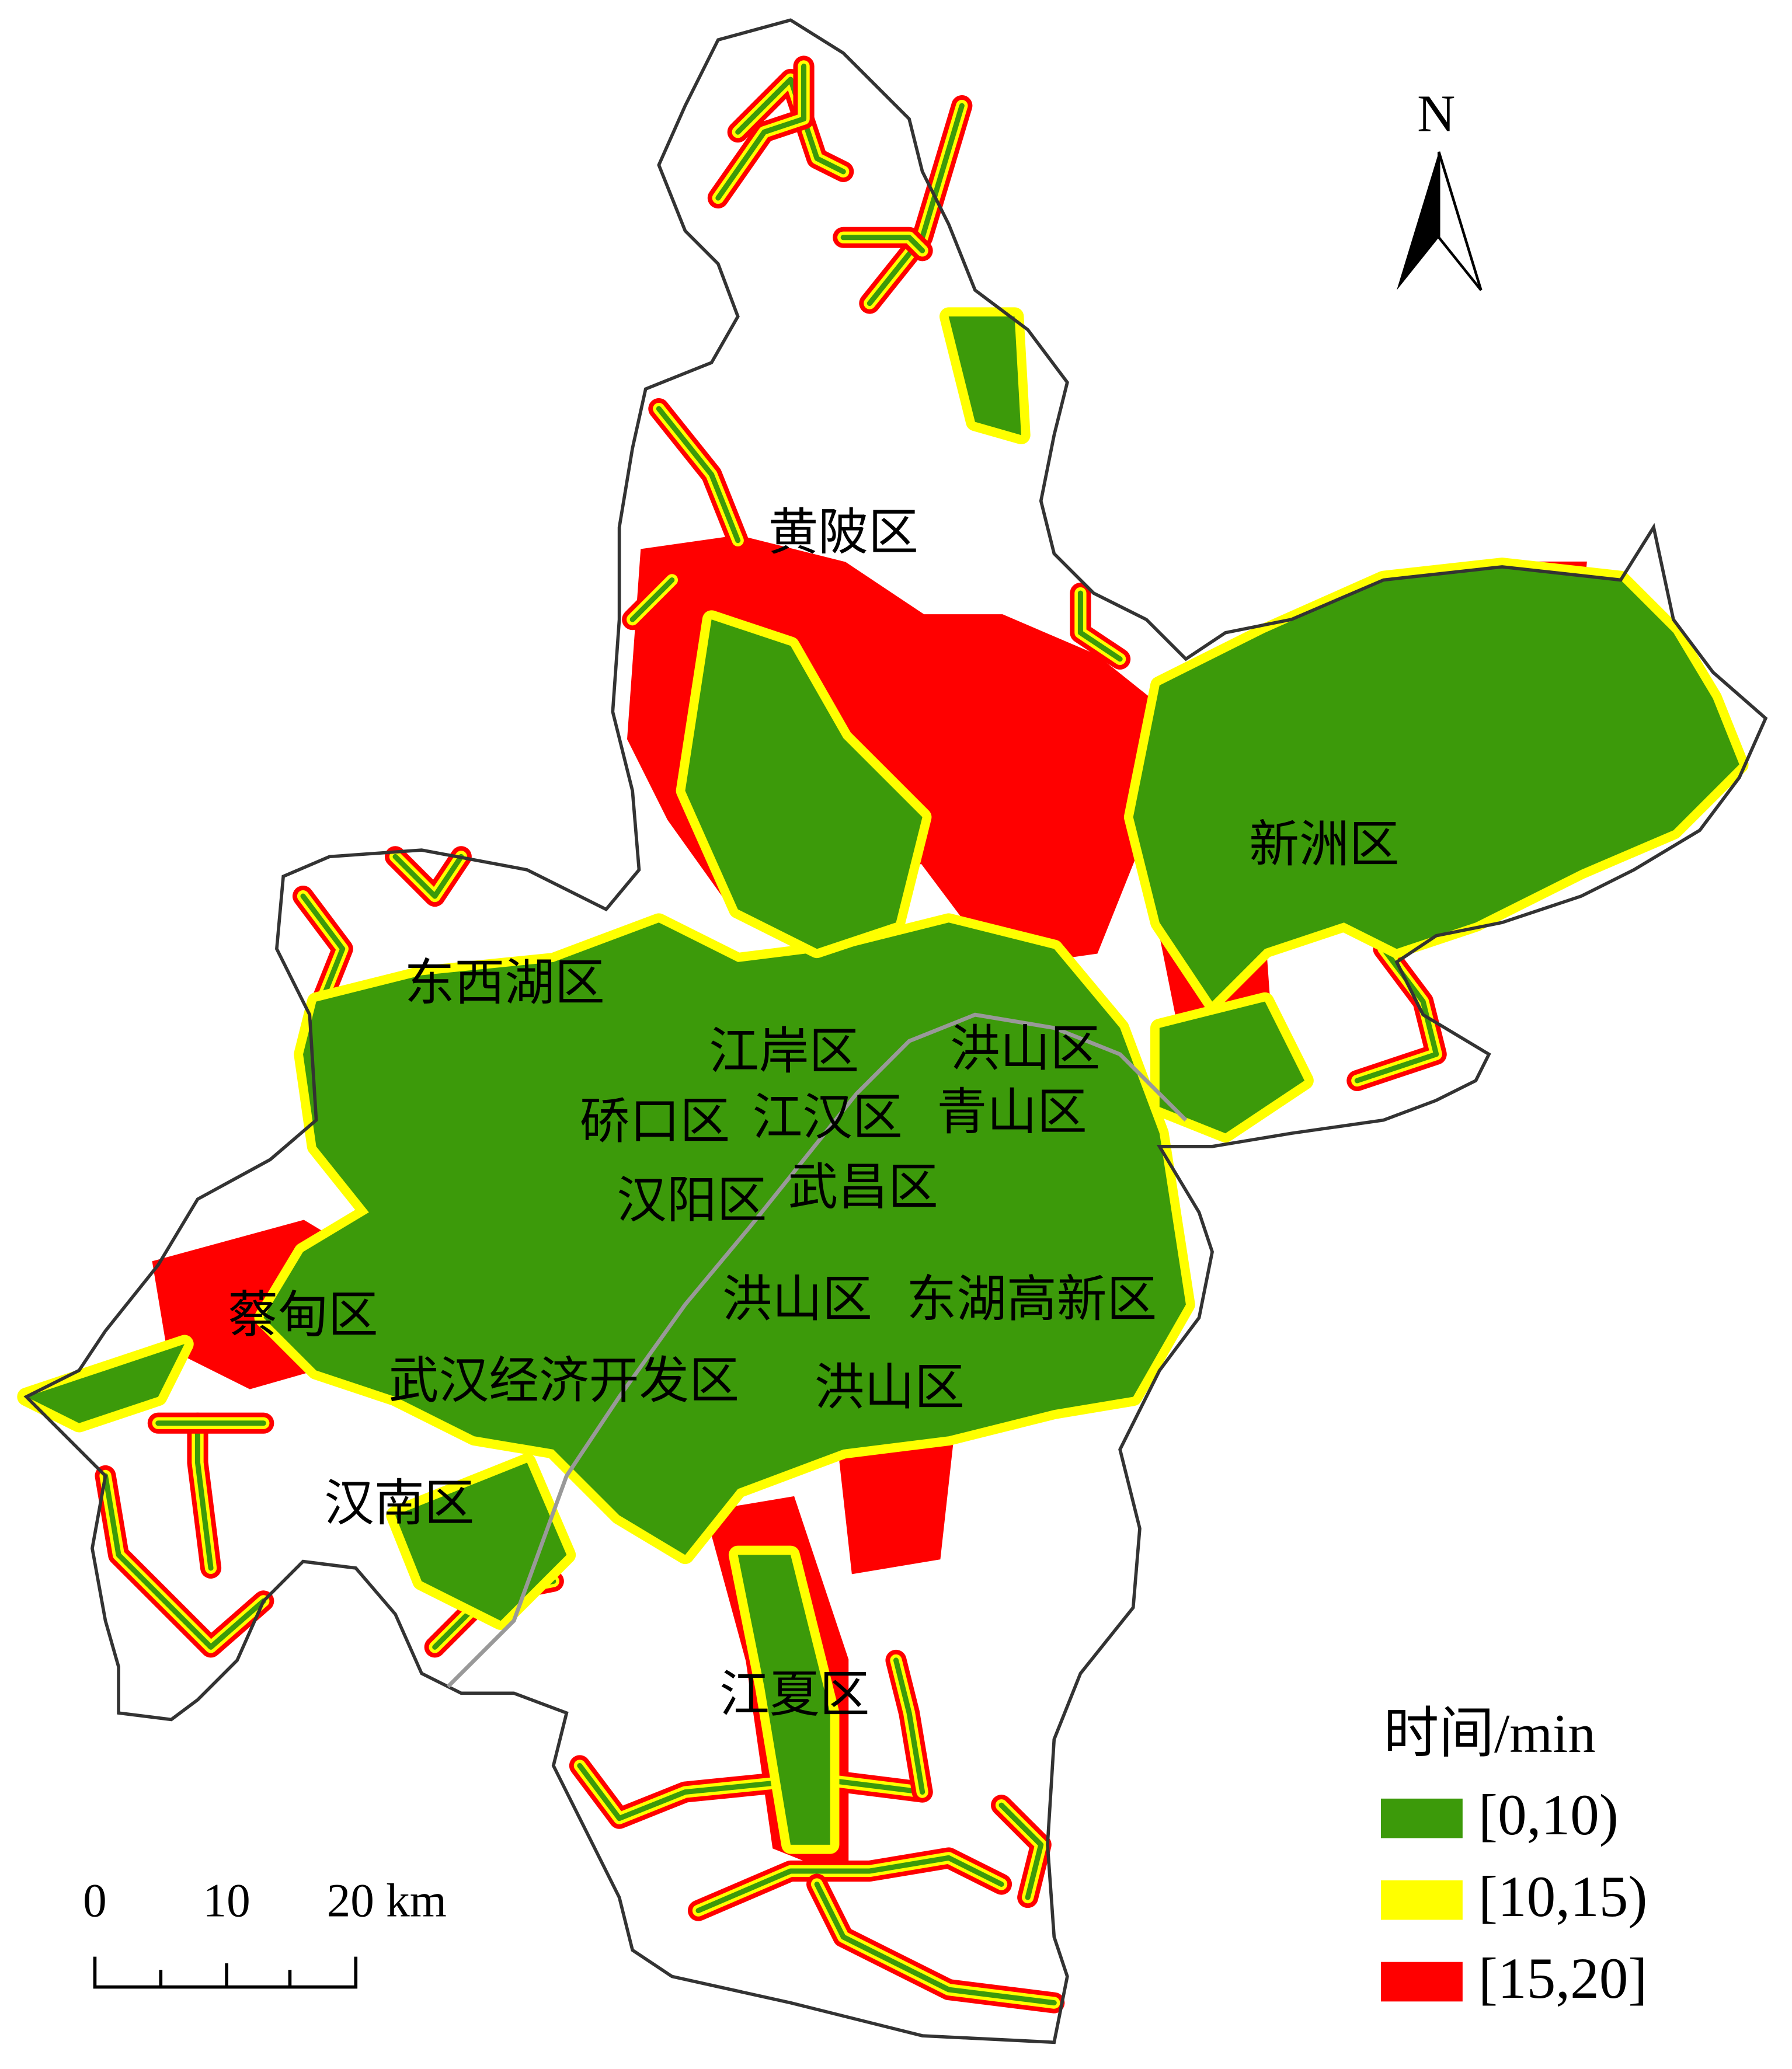  What do you see at coordinates (265, 1931) in the screenshot?
I see `scale-bar: 0 10 20 km` at bounding box center [265, 1931].